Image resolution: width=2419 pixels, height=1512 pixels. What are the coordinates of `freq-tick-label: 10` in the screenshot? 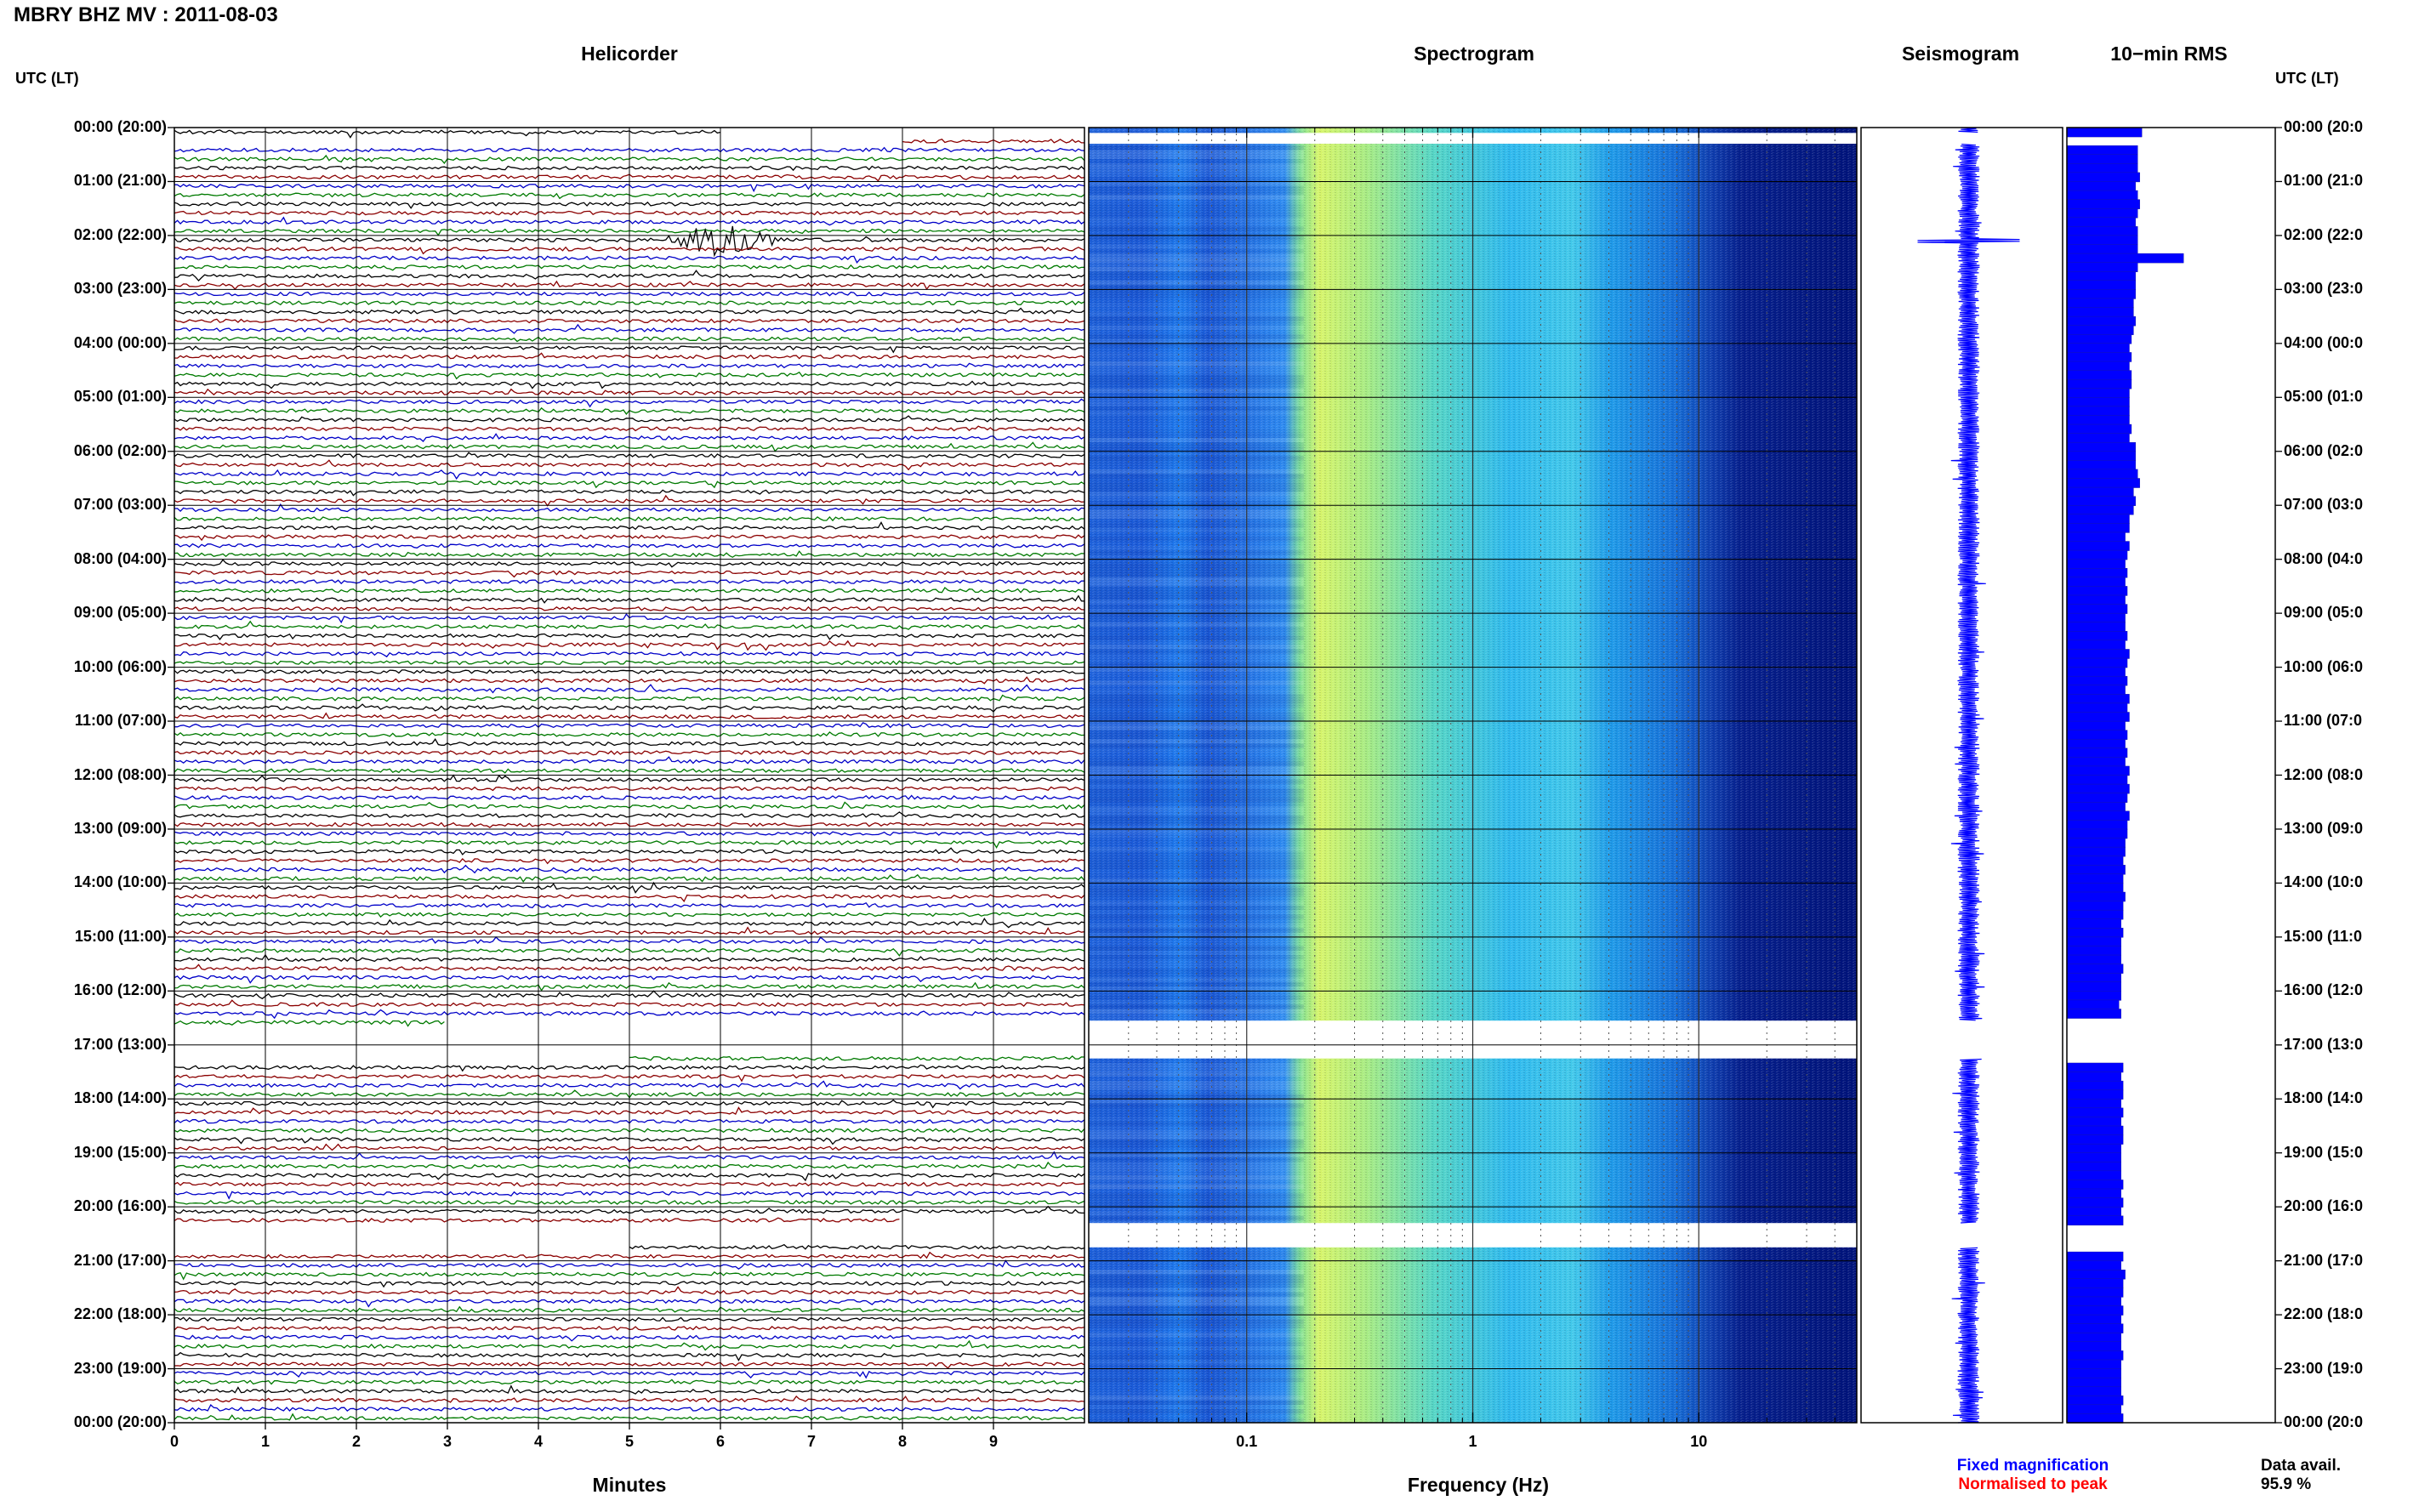 It's located at (1699, 1441).